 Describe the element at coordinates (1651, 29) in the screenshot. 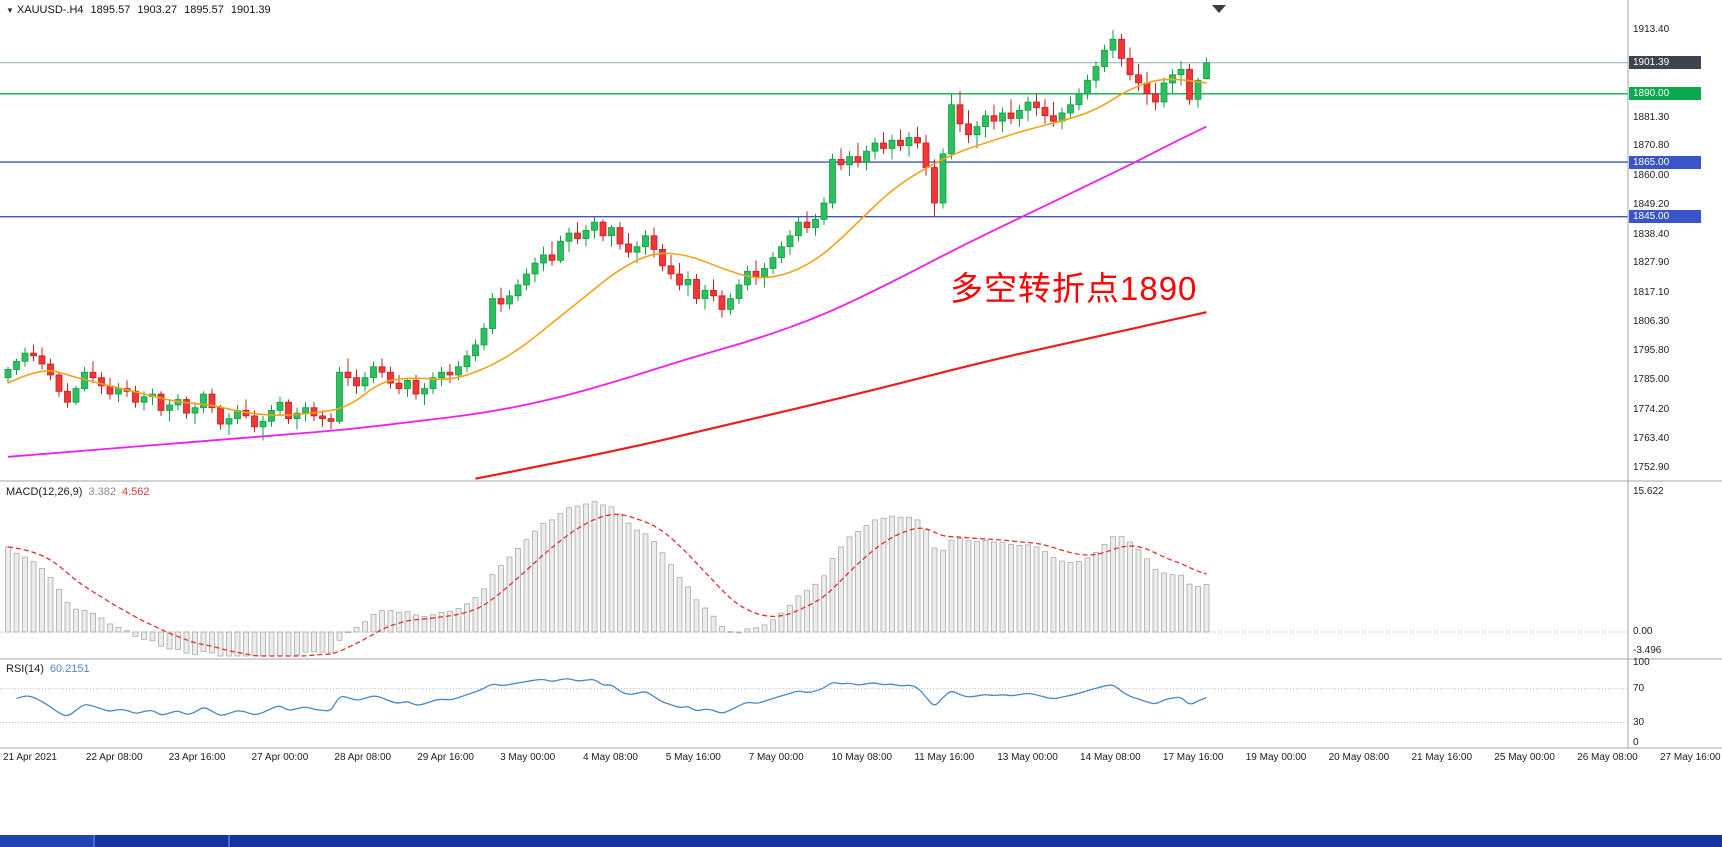

I see `price-axis-label: 1913.40` at that location.